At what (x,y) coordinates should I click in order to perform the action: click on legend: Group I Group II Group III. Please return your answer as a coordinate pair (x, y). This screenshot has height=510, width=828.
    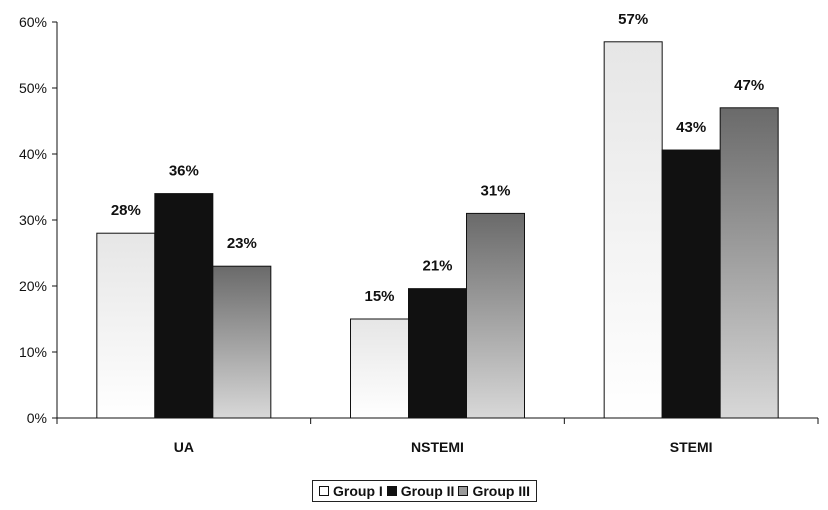
    Looking at the image, I should click on (425, 491).